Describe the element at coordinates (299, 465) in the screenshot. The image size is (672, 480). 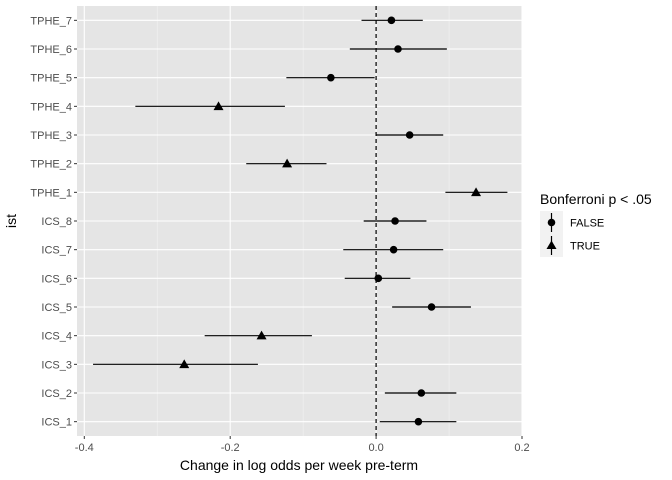
I see `x-axis-title: Change in log odds per week pre-term` at that location.